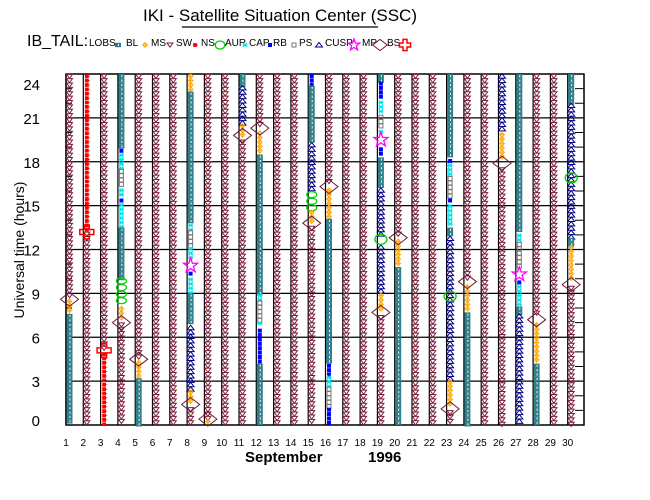 Image resolution: width=650 pixels, height=500 pixels. What do you see at coordinates (162, 43) in the screenshot?
I see `legend-item-ms: MS` at bounding box center [162, 43].